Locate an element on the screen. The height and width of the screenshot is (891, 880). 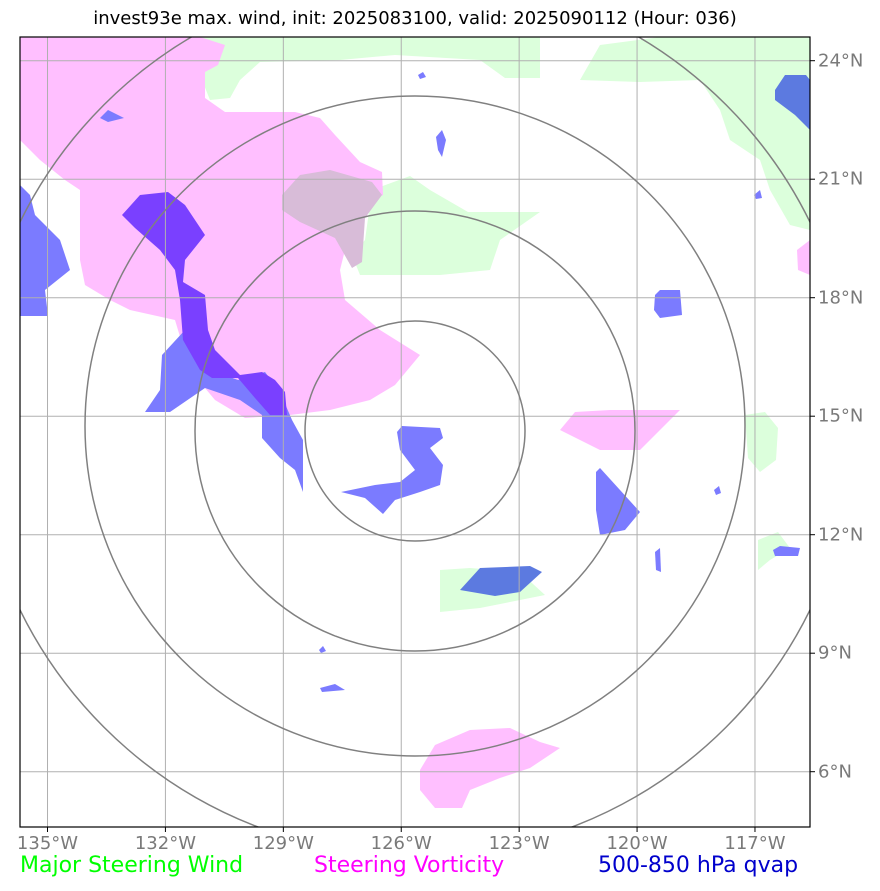
legend-steering-wind: Major Steering Wind is located at coordinates (132, 865).